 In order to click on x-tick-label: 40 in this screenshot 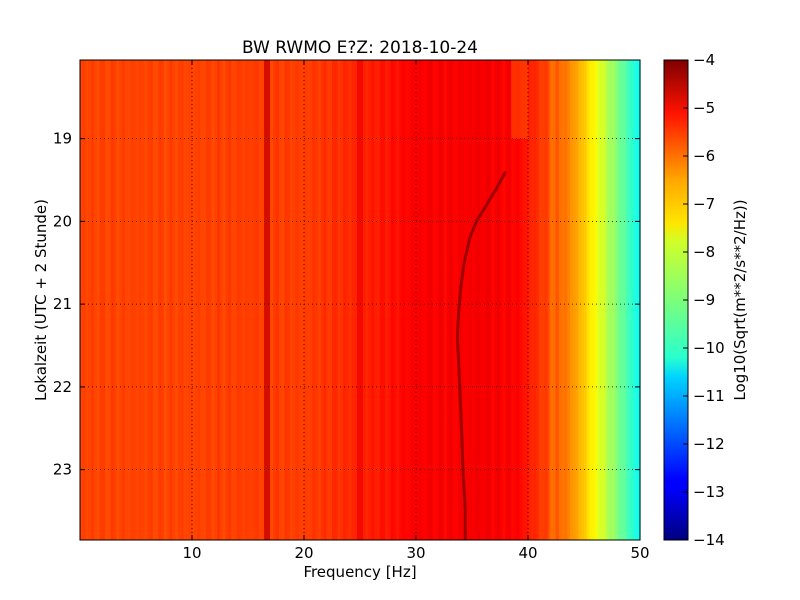, I will do `click(527, 553)`.